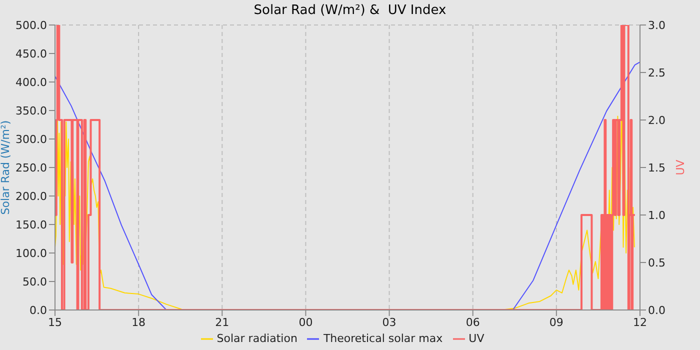 This screenshot has width=700, height=350. Describe the element at coordinates (657, 73) in the screenshot. I see `y2-tick-label: 2.5` at that location.